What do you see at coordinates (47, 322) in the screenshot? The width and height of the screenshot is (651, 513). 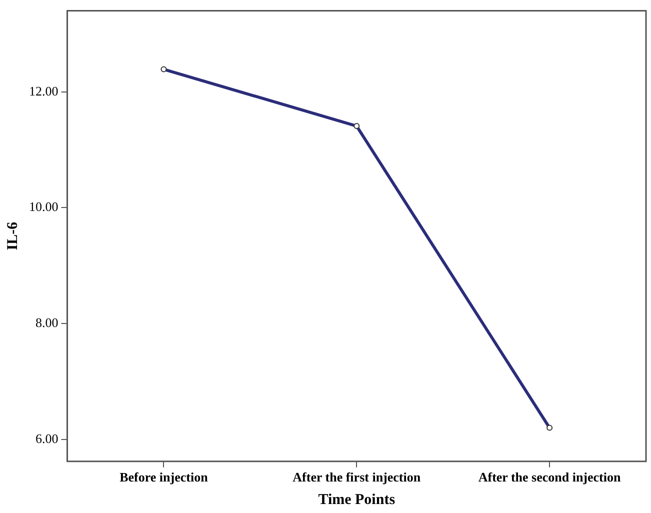 I see `y-tick-label: 8.00` at bounding box center [47, 322].